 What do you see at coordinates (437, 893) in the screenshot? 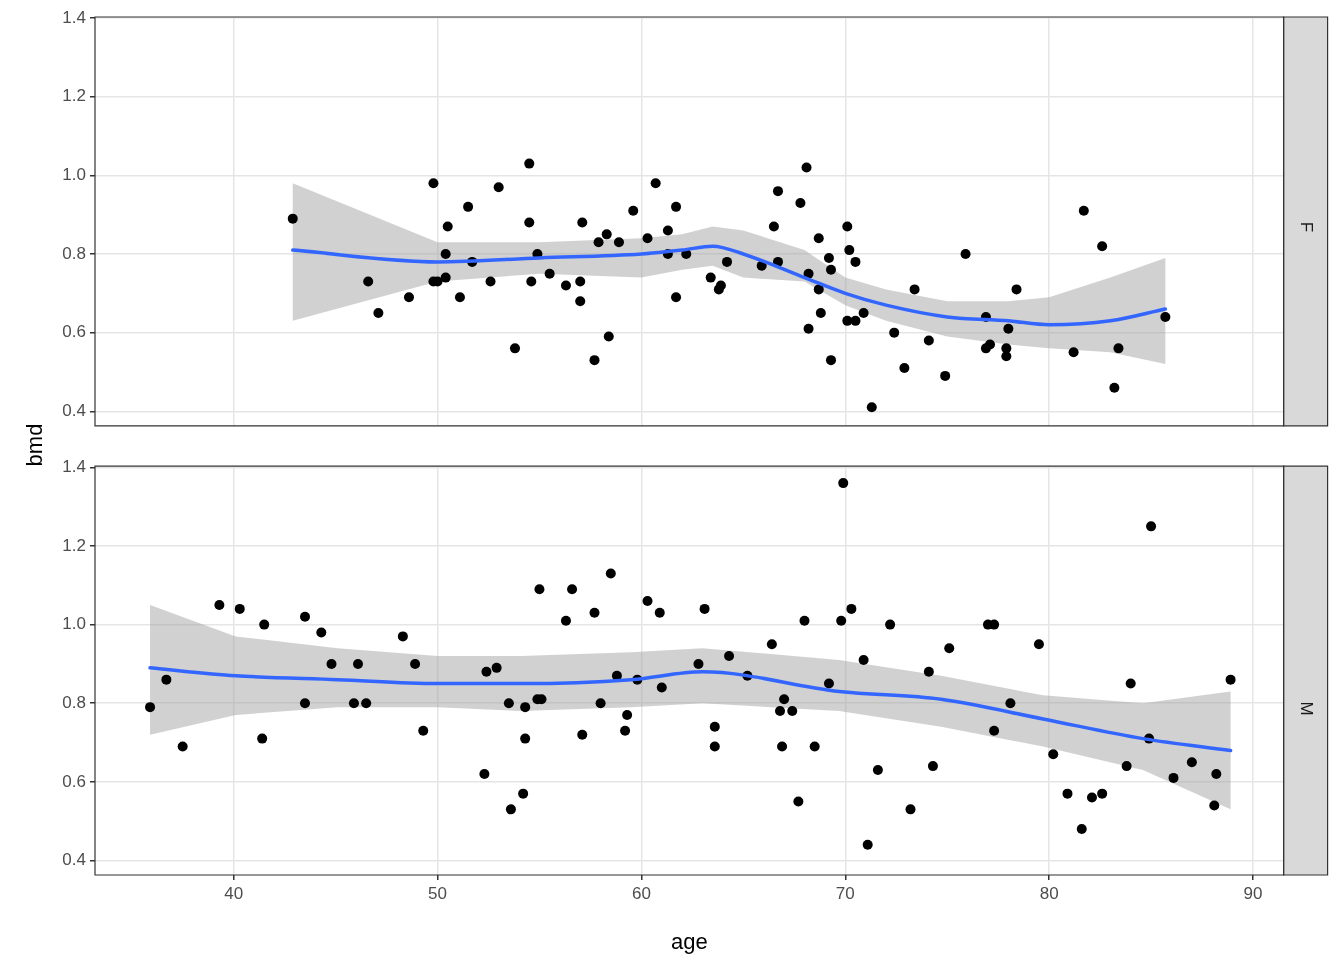
I see `x-tick-label: 50` at bounding box center [437, 893].